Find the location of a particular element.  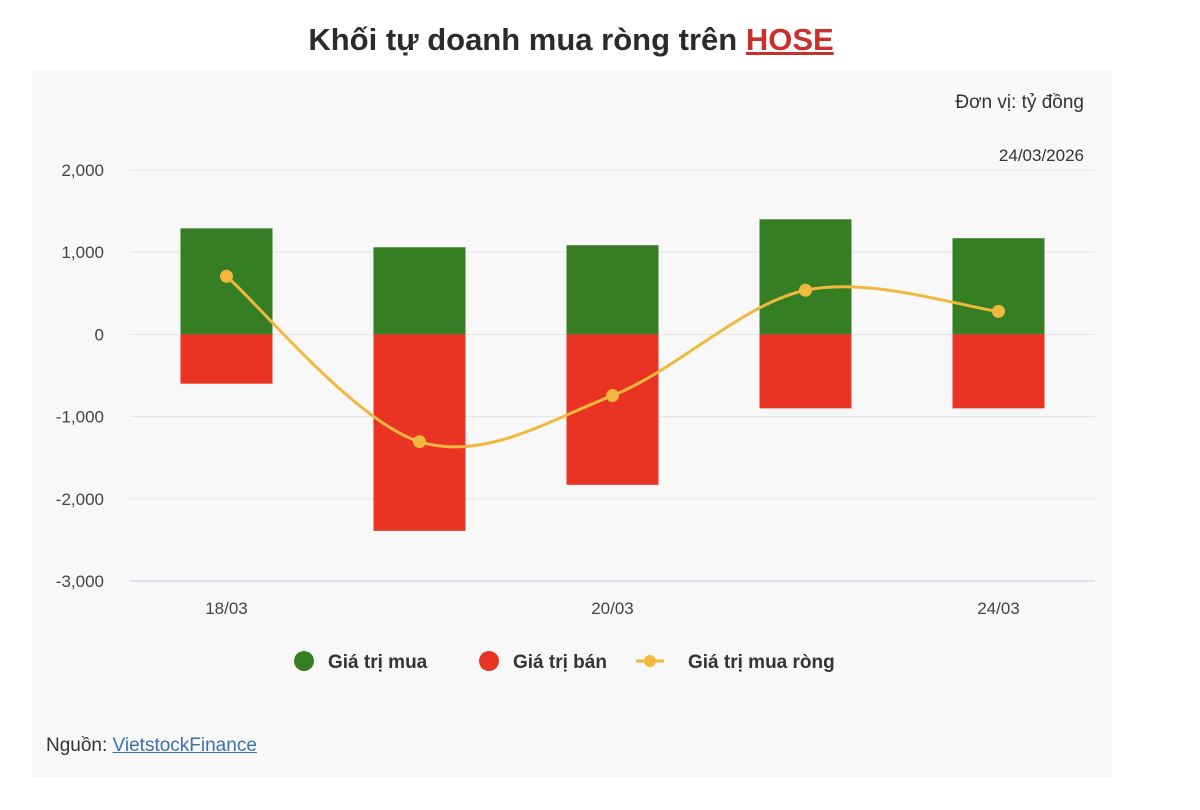

y-tick-label: 0 is located at coordinates (99, 334).